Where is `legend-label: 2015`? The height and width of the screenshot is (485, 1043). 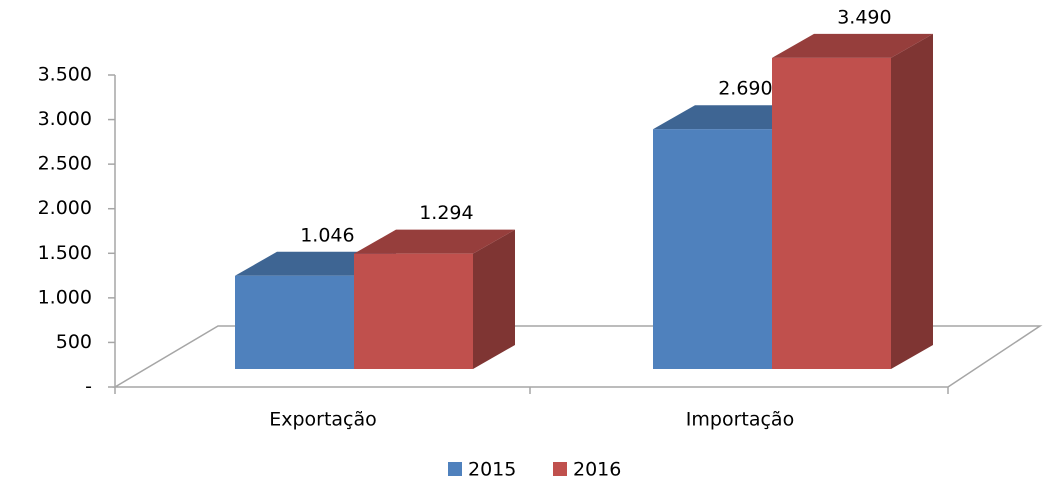
legend-label: 2015 is located at coordinates (492, 470).